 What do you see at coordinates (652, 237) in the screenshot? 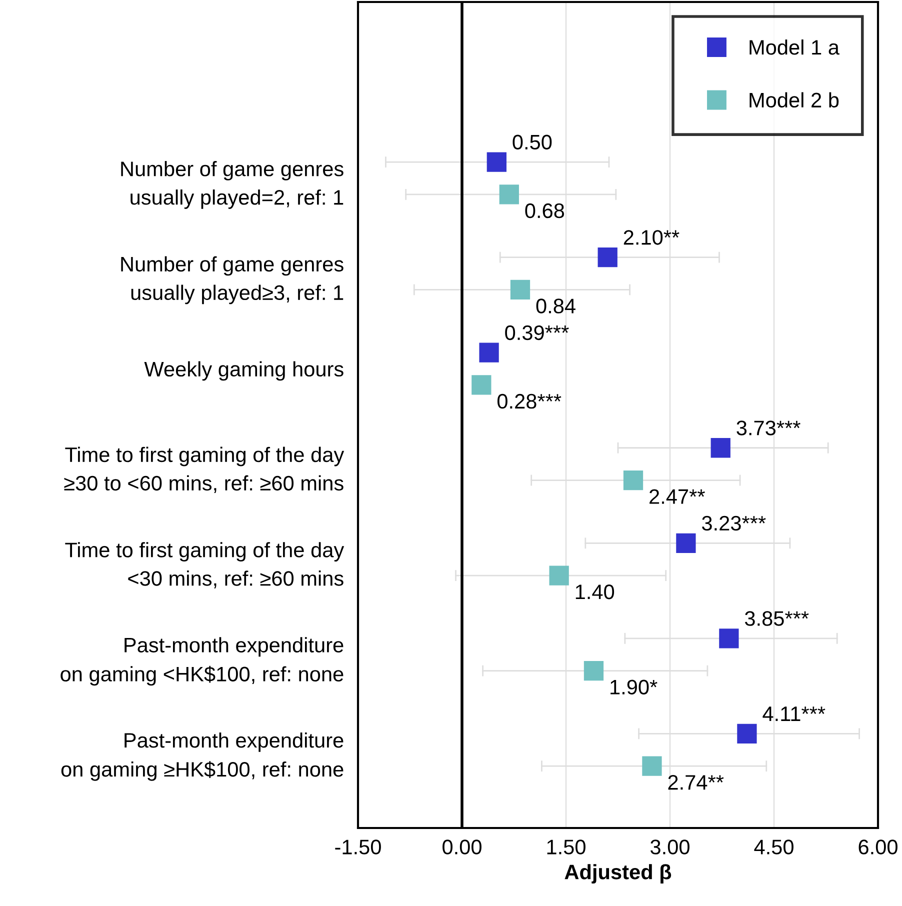
I see `data-label: 2.10**` at bounding box center [652, 237].